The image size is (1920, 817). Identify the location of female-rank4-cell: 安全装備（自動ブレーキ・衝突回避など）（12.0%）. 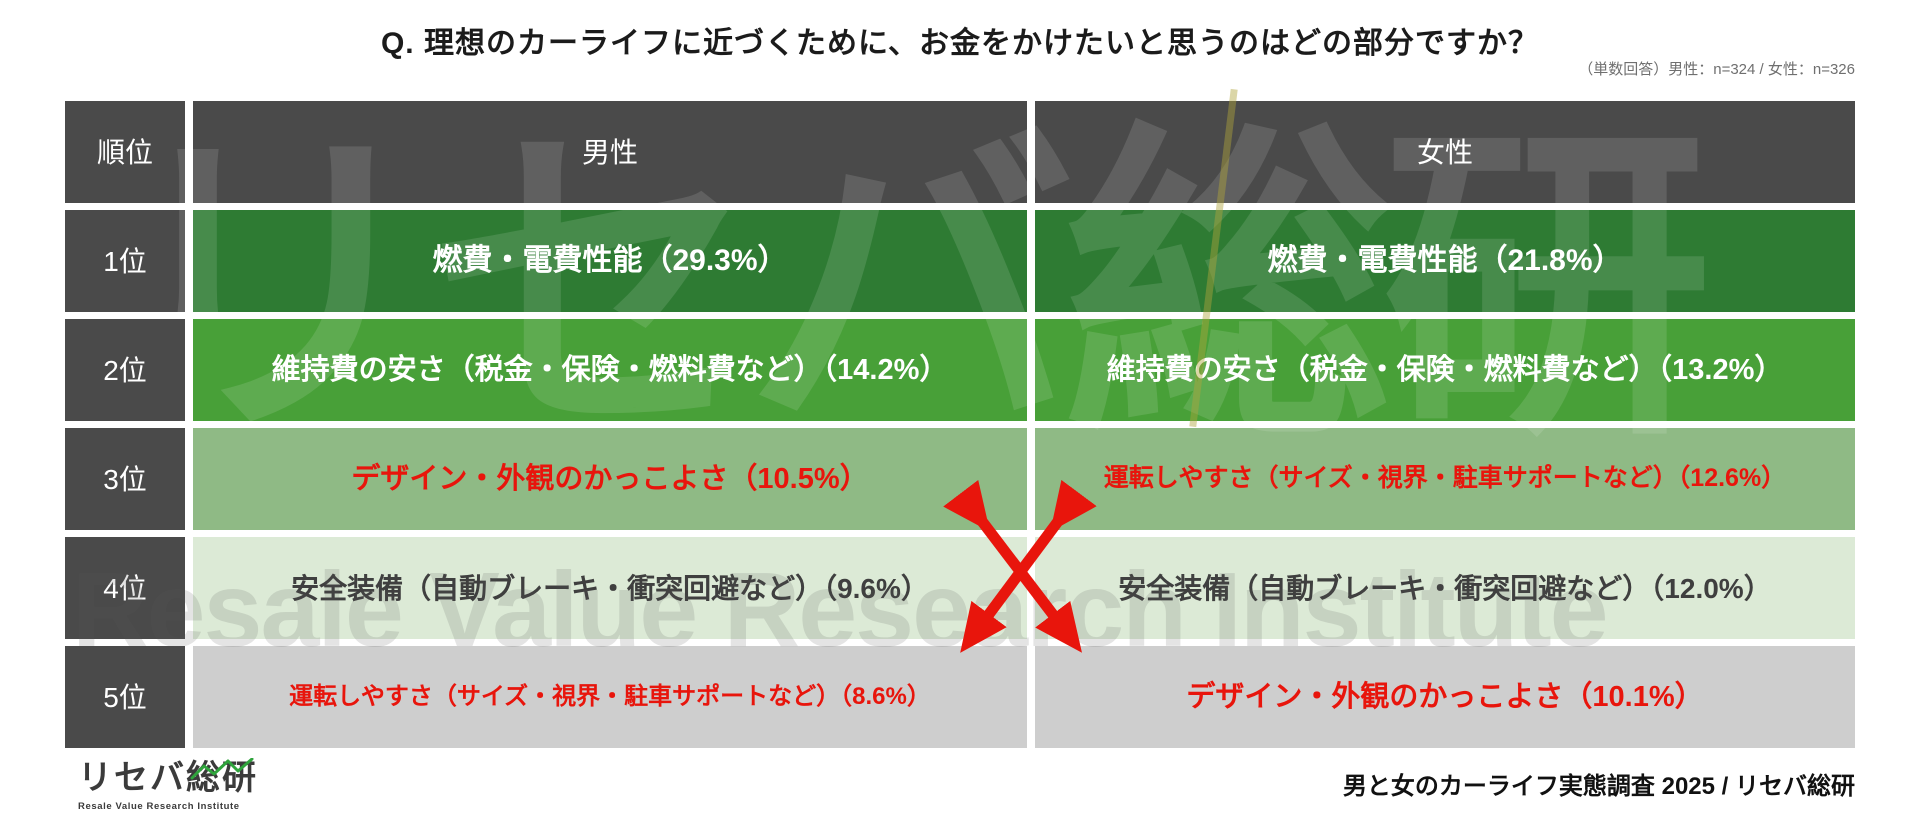
(1445, 588).